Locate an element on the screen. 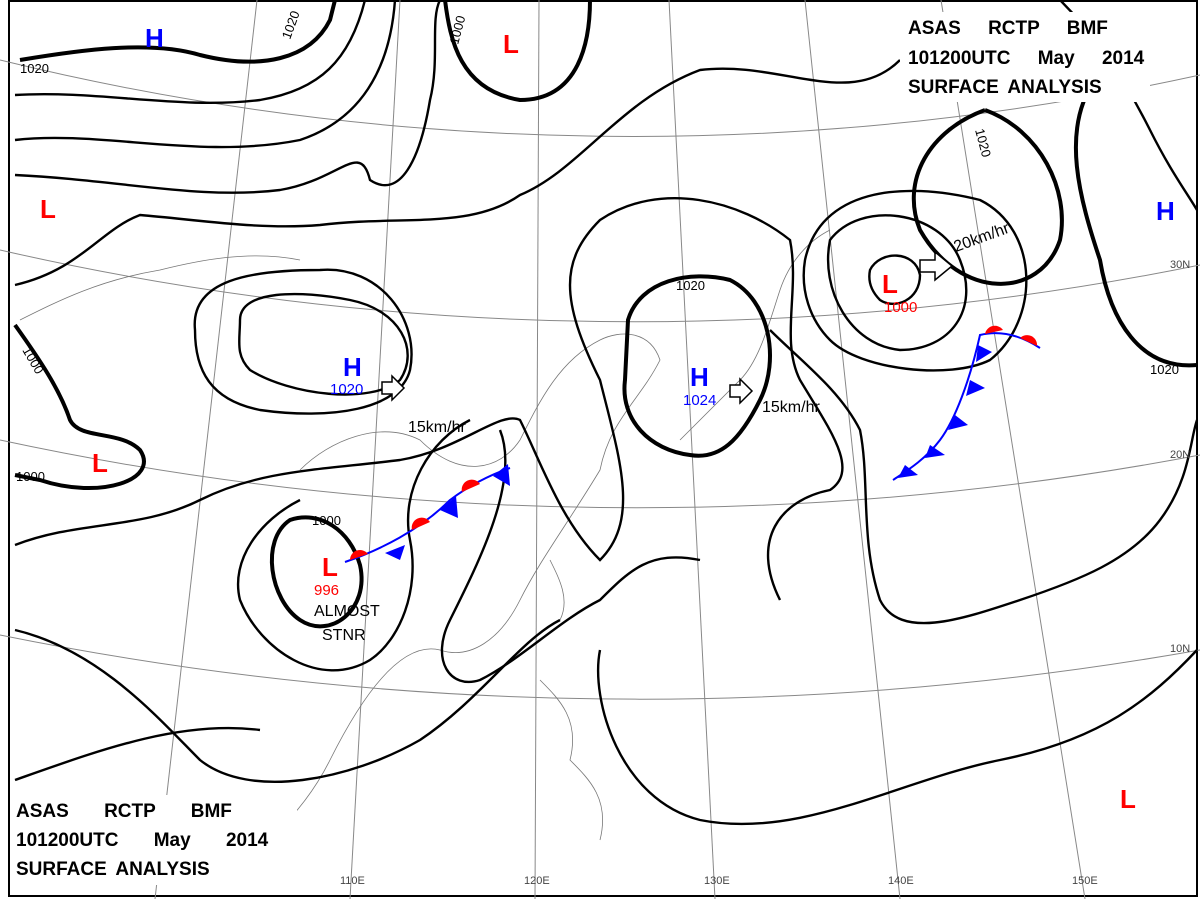  central-pressure: 996 is located at coordinates (326, 590).